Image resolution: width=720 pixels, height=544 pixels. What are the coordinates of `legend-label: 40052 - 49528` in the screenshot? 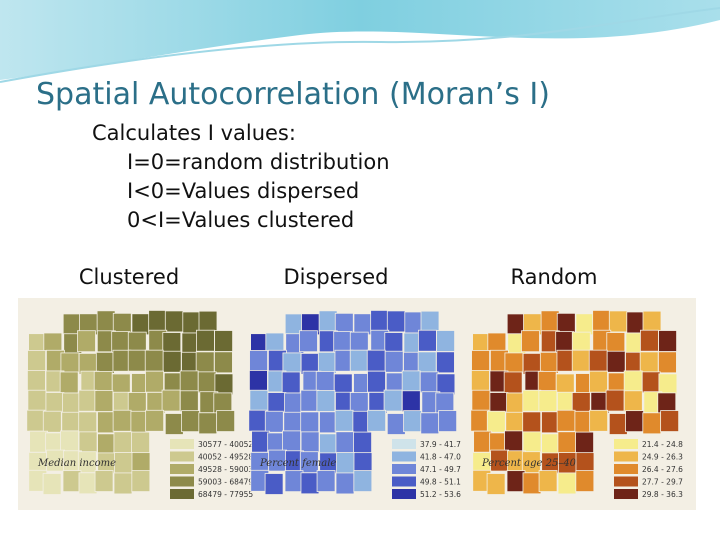 It's located at (225, 457).